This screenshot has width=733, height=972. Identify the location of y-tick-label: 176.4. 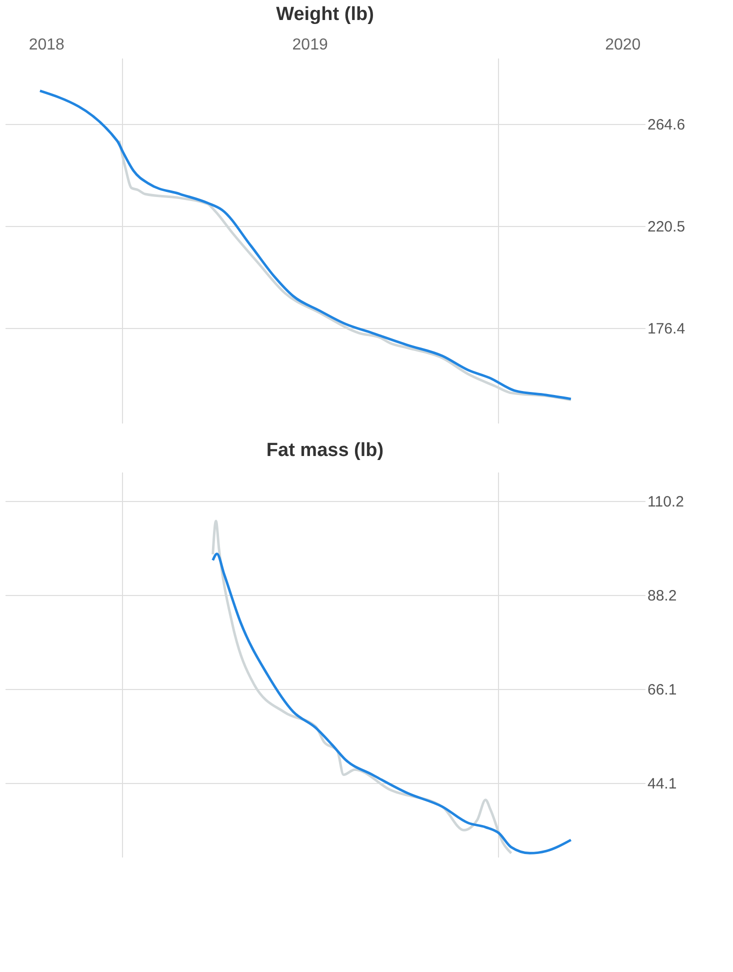
(667, 329).